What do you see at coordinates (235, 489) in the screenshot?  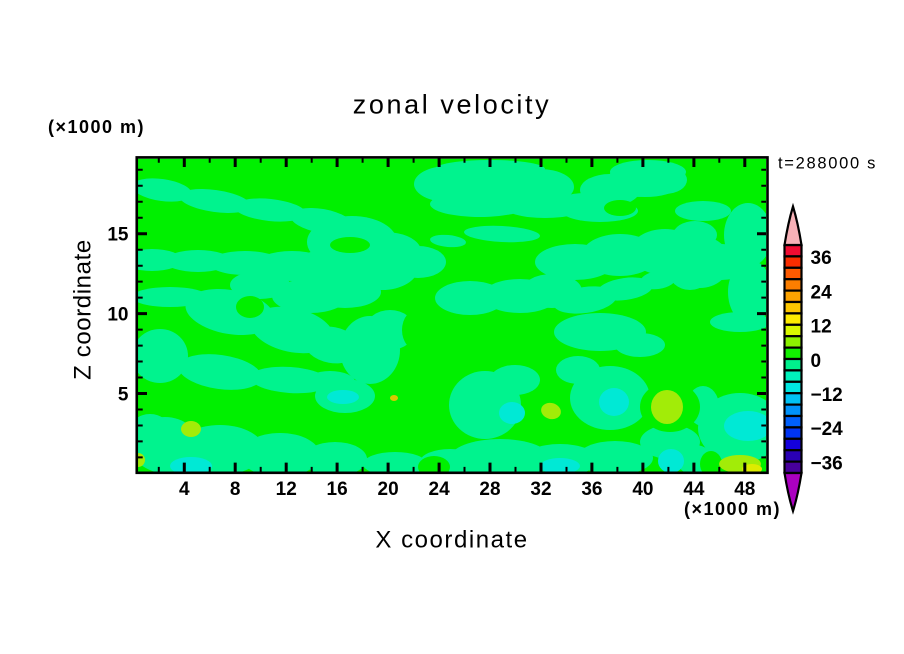 I see `svg-text: 8` at bounding box center [235, 489].